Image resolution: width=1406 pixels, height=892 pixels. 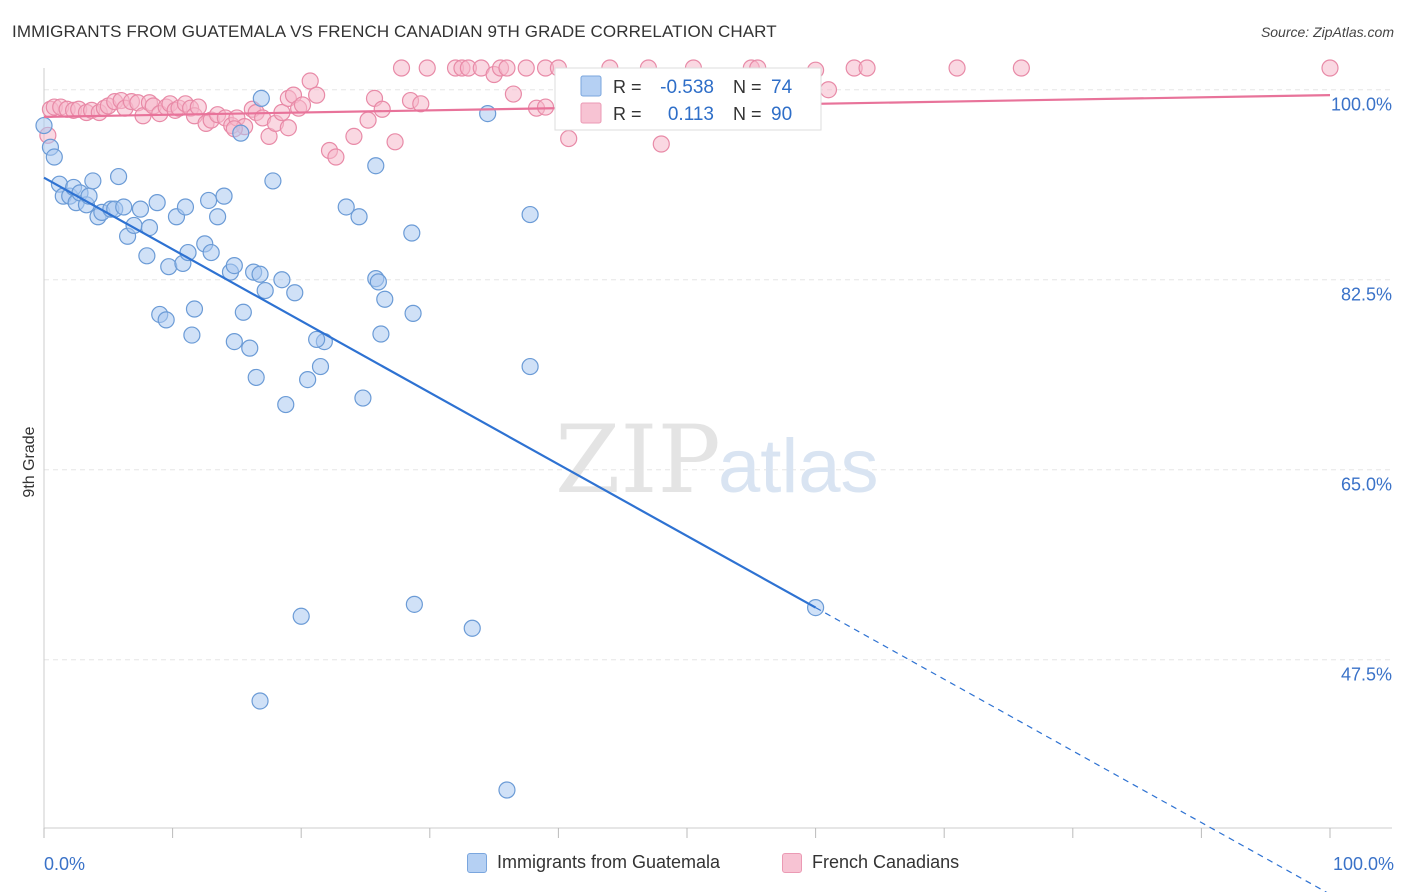 What do you see at coordinates (64, 864) in the screenshot?
I see `x-tick-label-start: 0.0%` at bounding box center [64, 864].